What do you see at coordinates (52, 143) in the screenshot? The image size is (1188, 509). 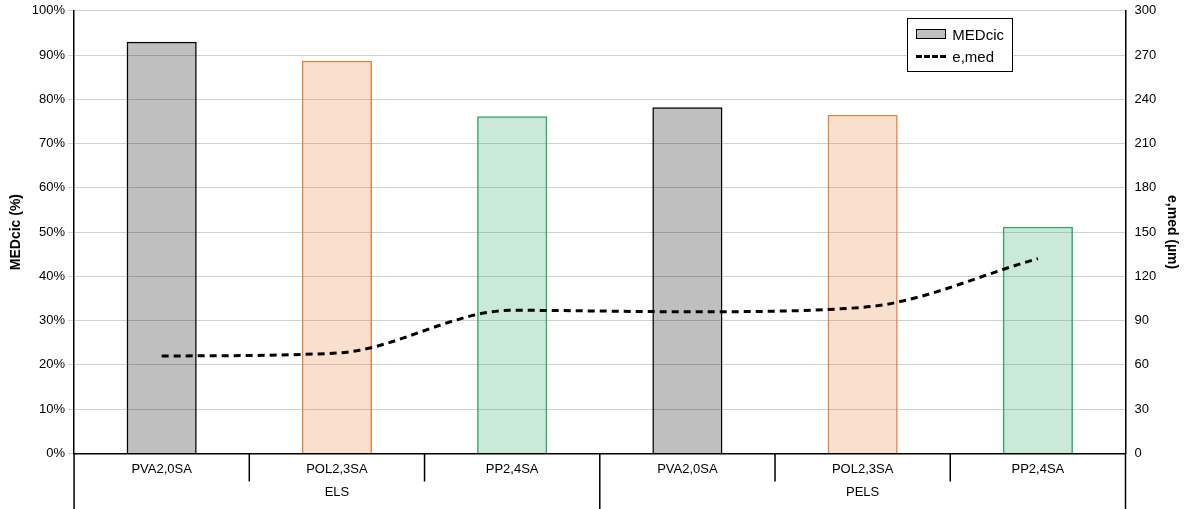 I see `y-tick-label: 70%` at bounding box center [52, 143].